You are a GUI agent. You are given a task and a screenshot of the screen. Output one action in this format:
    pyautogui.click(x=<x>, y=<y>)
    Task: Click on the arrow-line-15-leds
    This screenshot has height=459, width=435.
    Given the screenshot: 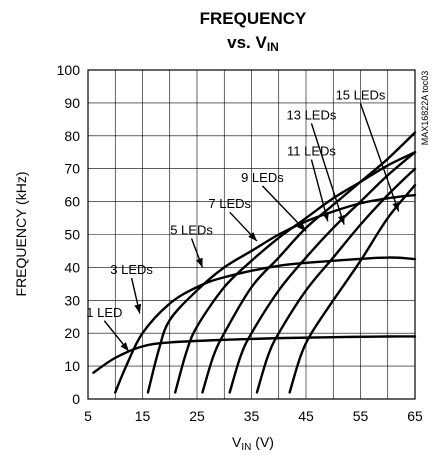 What is the action you would take?
    pyautogui.click(x=379, y=157)
    